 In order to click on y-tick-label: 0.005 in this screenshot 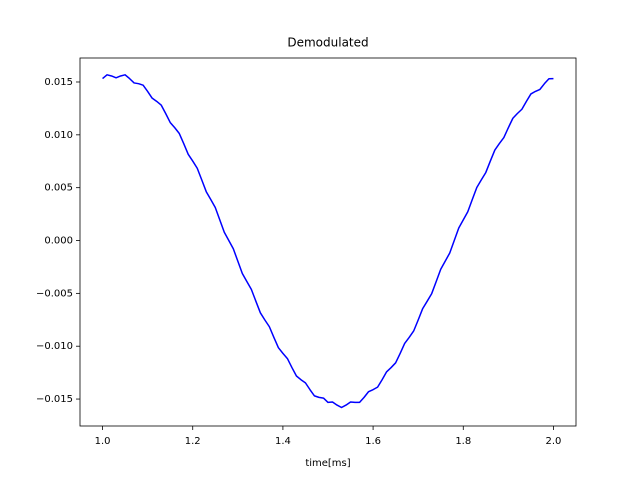, I will do `click(58, 188)`.